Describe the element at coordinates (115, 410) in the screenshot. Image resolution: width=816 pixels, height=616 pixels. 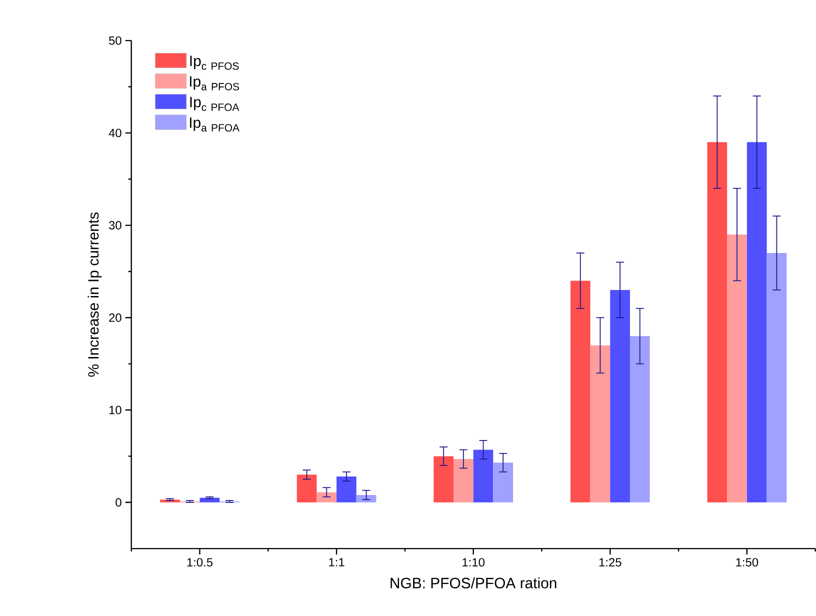
I see `y-tick-label: 10` at that location.